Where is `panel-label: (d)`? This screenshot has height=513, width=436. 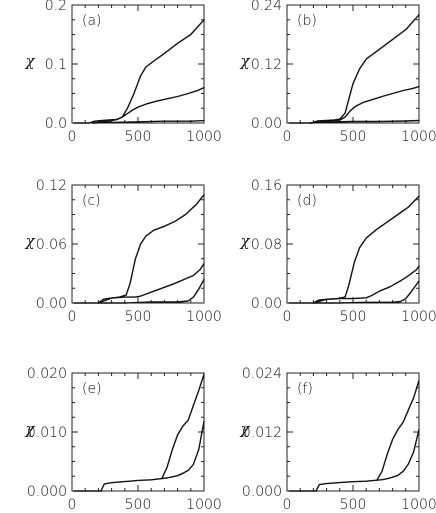 panel-label: (d) is located at coordinates (307, 201).